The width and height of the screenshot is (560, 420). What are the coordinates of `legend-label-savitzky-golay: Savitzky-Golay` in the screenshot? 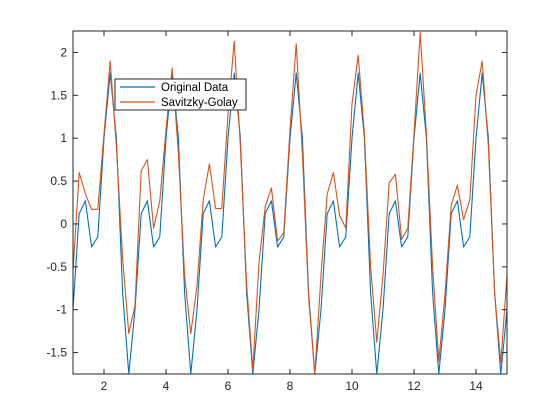 It's located at (199, 103).